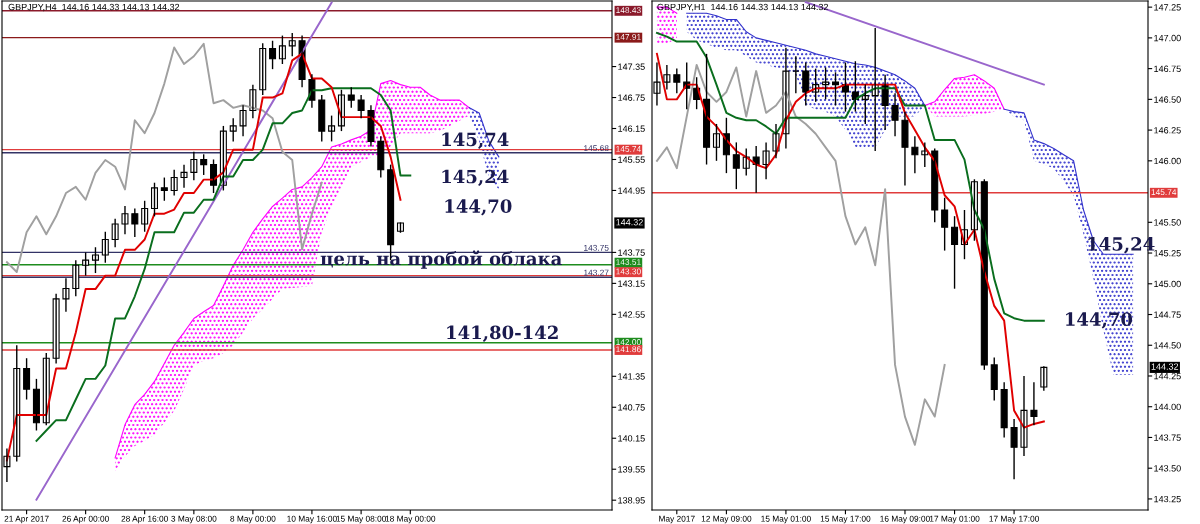  What do you see at coordinates (628, 10) in the screenshot?
I see `ref-line-label: 148.43` at bounding box center [628, 10].